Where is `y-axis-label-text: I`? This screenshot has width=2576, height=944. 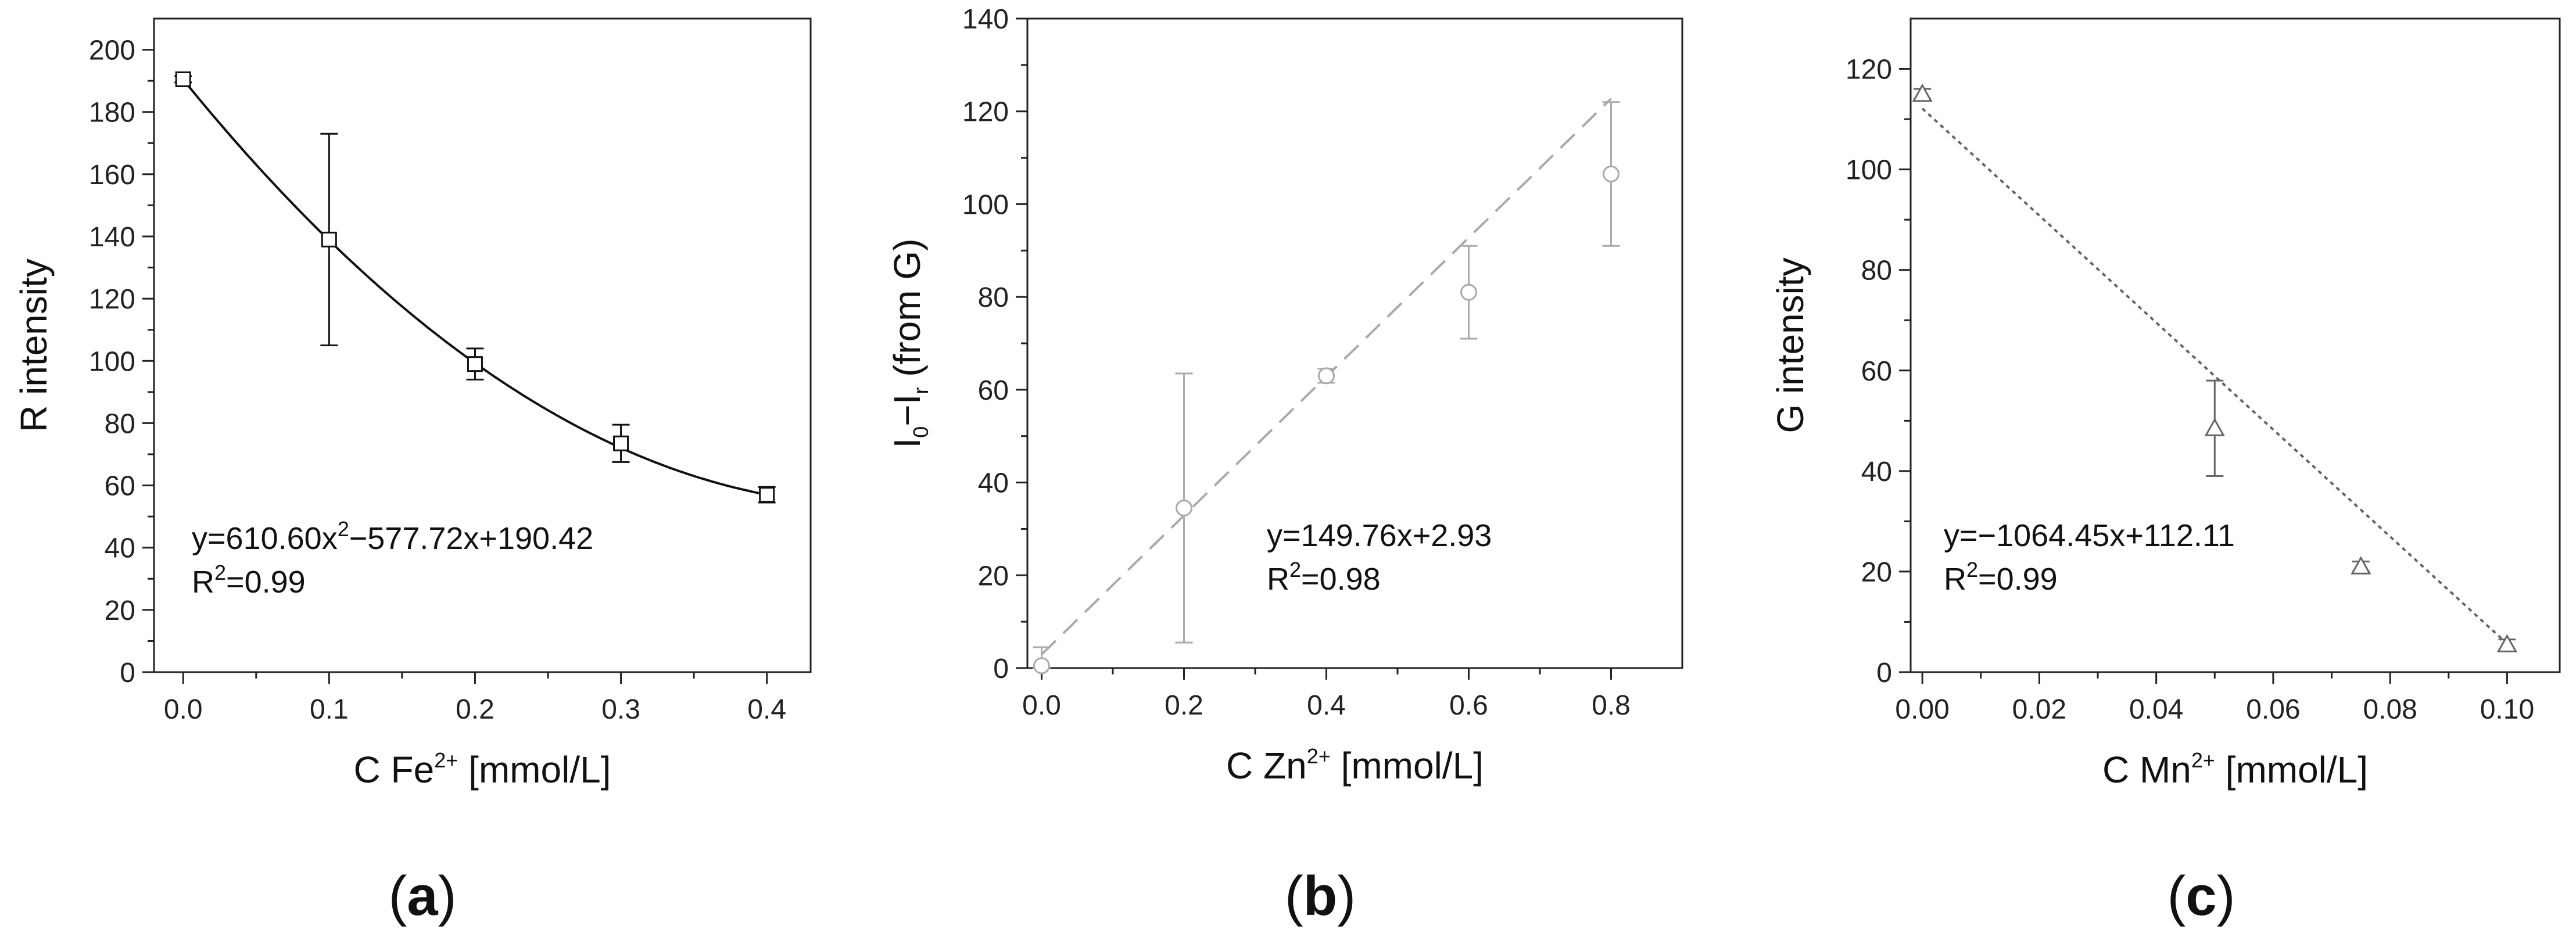
y-axis-label-text: I is located at coordinates (907, 443).